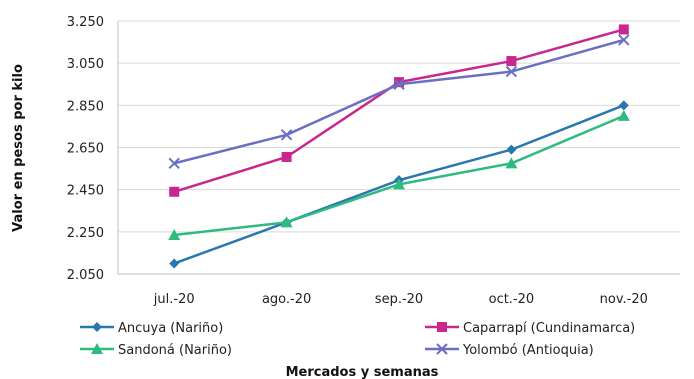 The height and width of the screenshot is (379, 694). Describe the element at coordinates (85, 64) in the screenshot. I see `y-tick-label: 3.050` at that location.